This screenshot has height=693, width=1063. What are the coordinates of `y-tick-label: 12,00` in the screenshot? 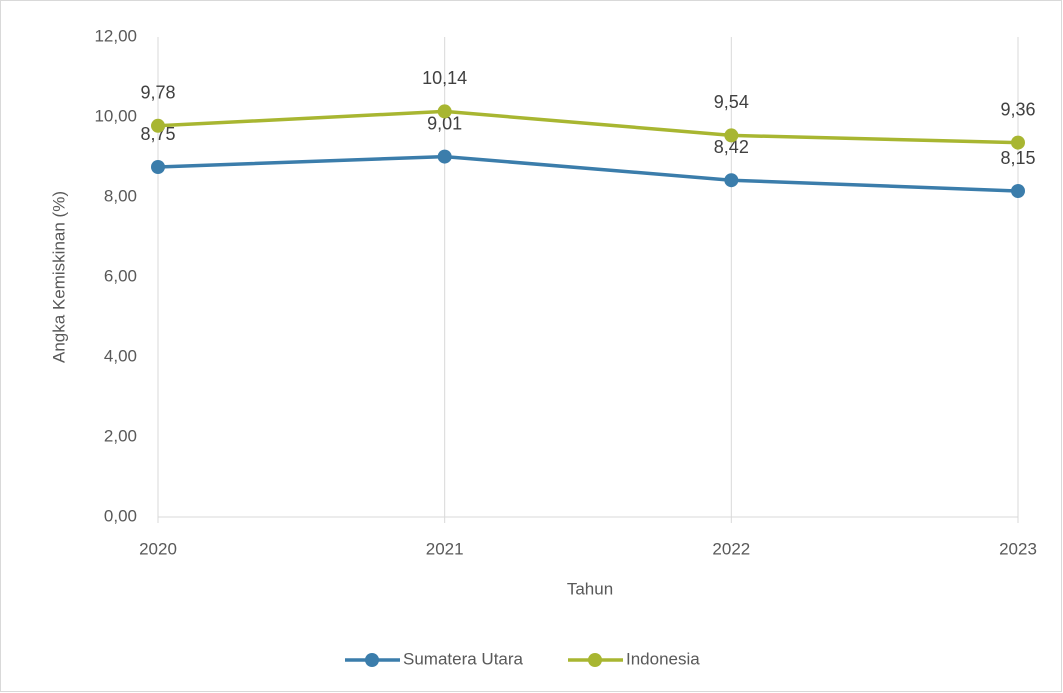 It's located at (115, 35).